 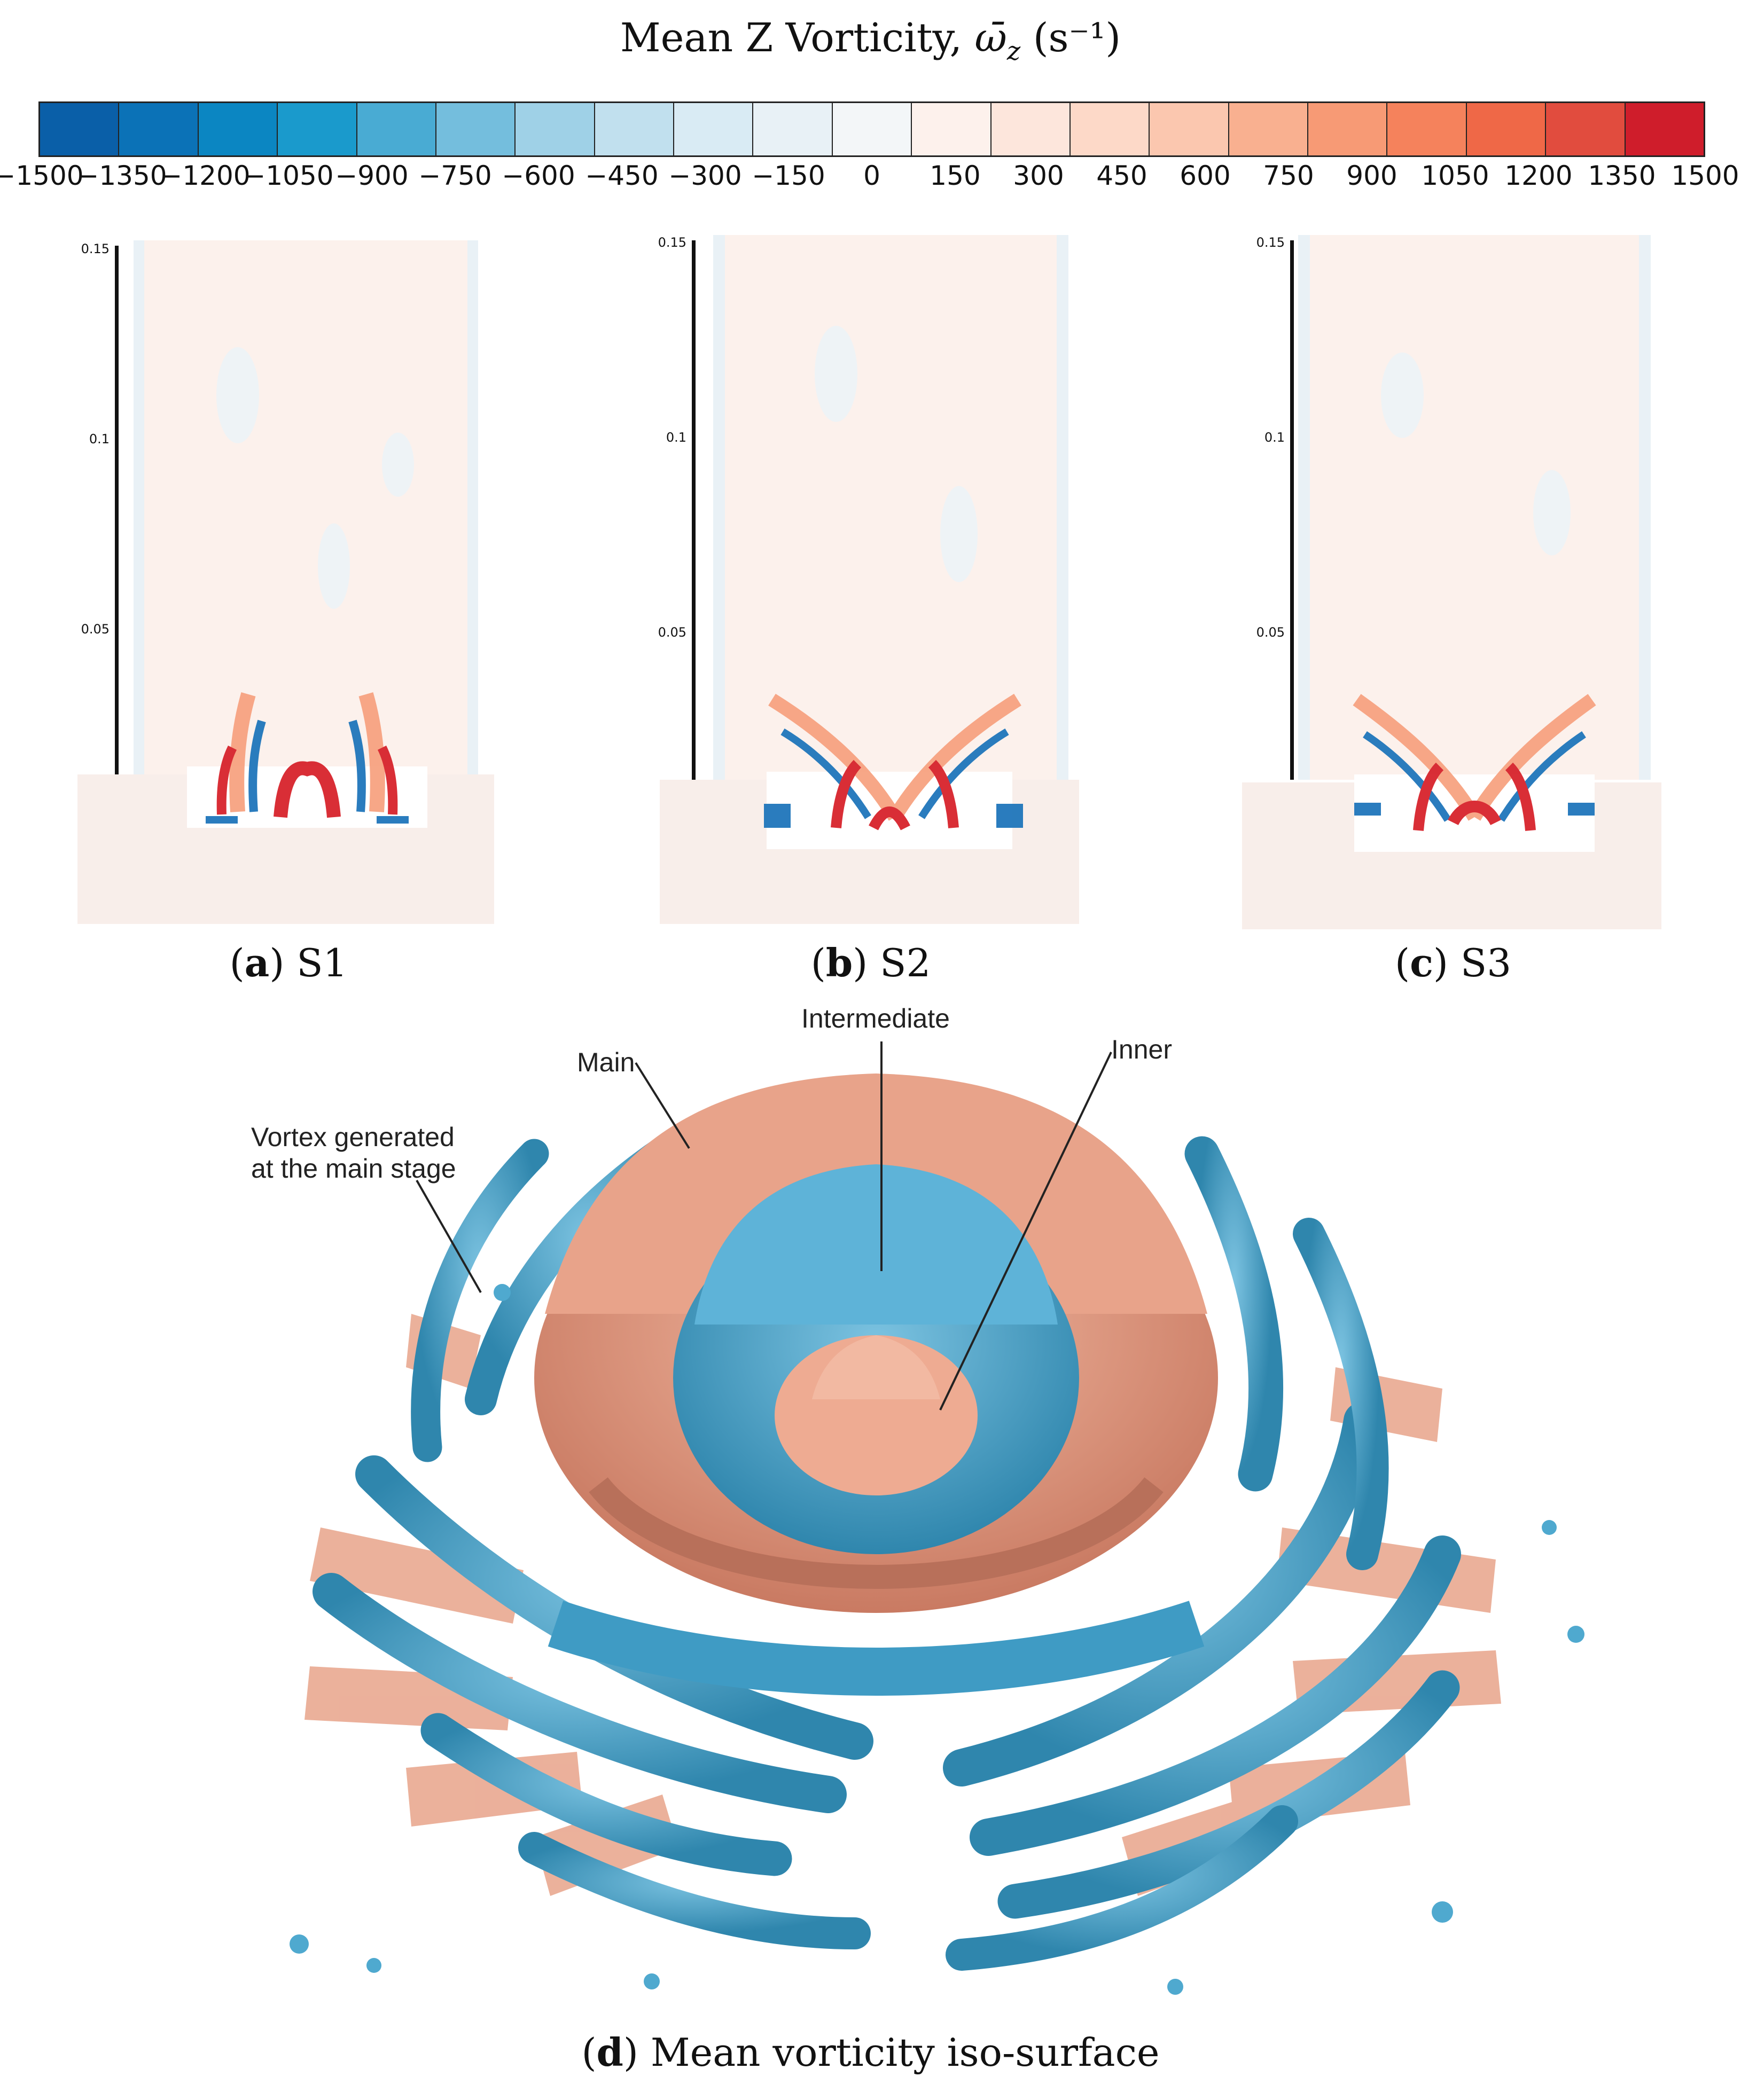 What do you see at coordinates (288, 962) in the screenshot?
I see `caption-s1: (a) S1` at bounding box center [288, 962].